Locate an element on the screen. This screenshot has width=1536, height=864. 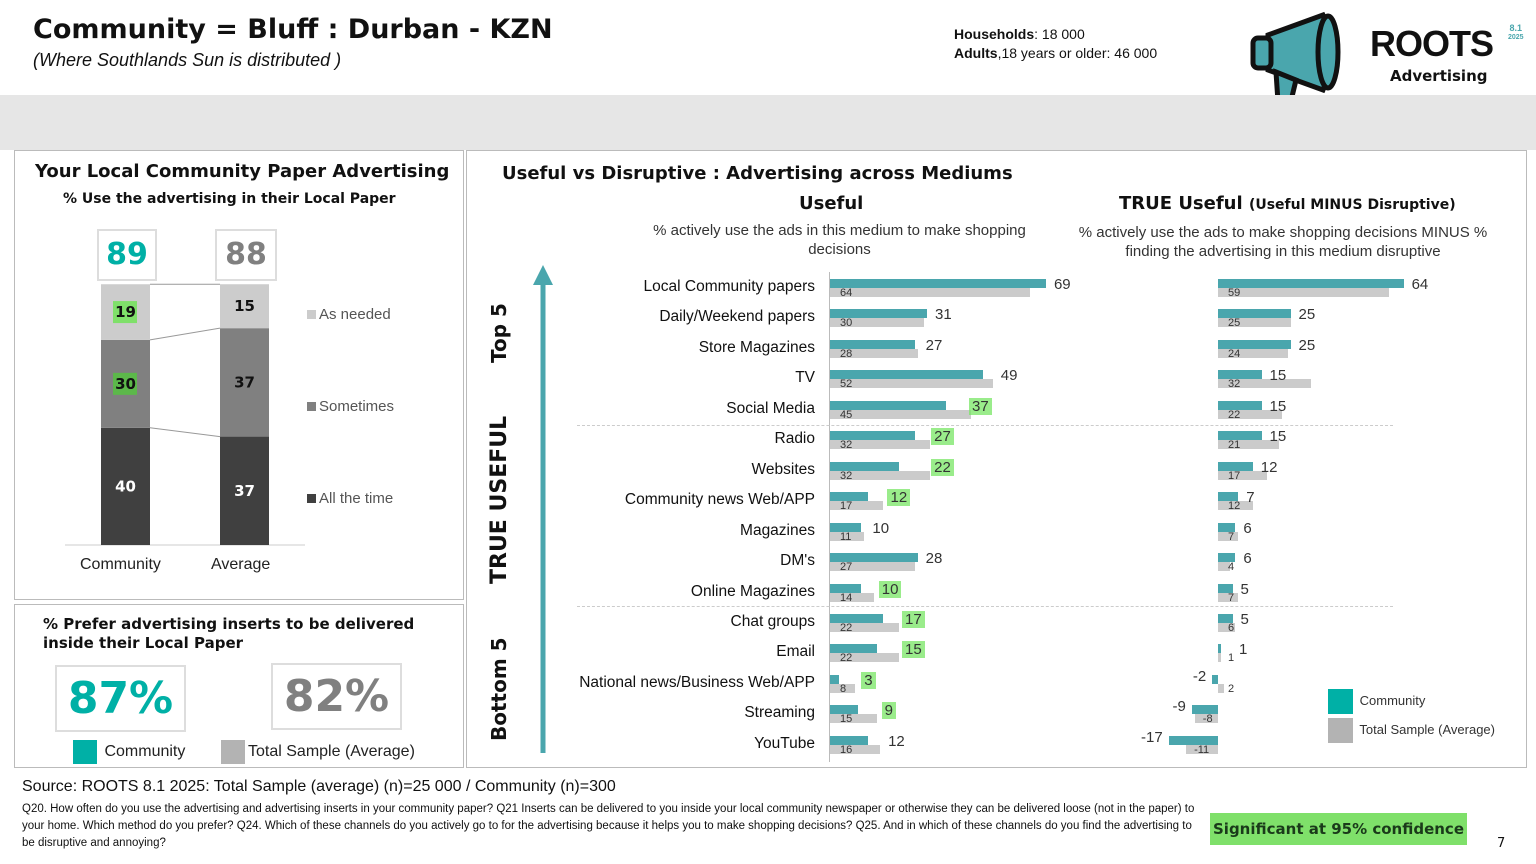
true-useful-heading-note: (Useful MINUS Disruptive) is located at coordinates (1352, 205).